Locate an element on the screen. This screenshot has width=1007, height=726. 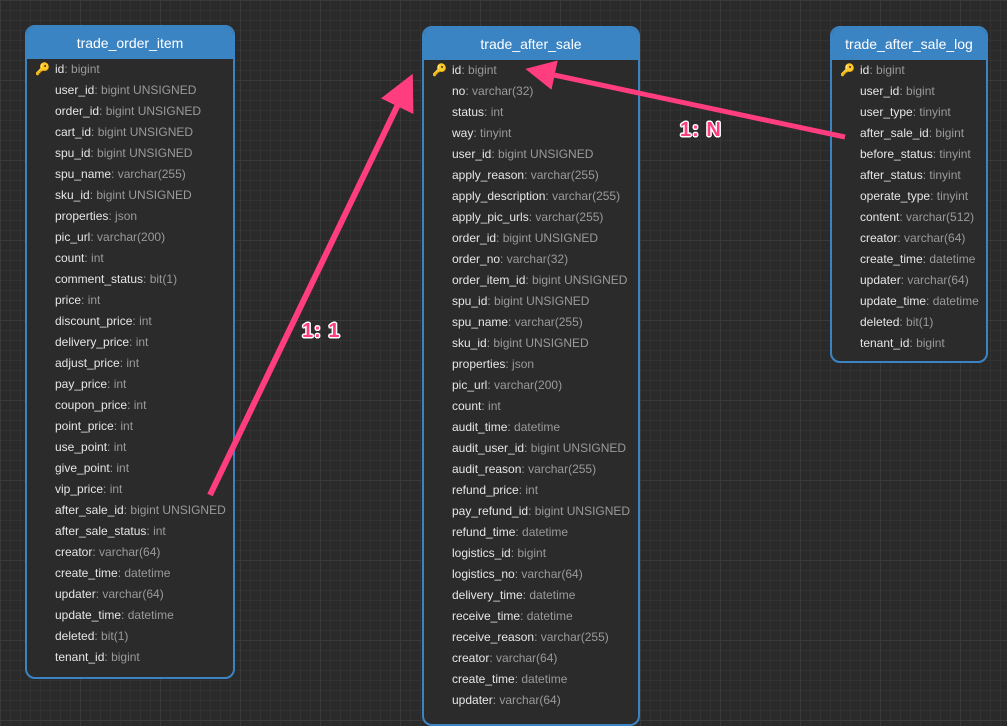
relation-label-1-1: 1 is located at coordinates (321, 331).